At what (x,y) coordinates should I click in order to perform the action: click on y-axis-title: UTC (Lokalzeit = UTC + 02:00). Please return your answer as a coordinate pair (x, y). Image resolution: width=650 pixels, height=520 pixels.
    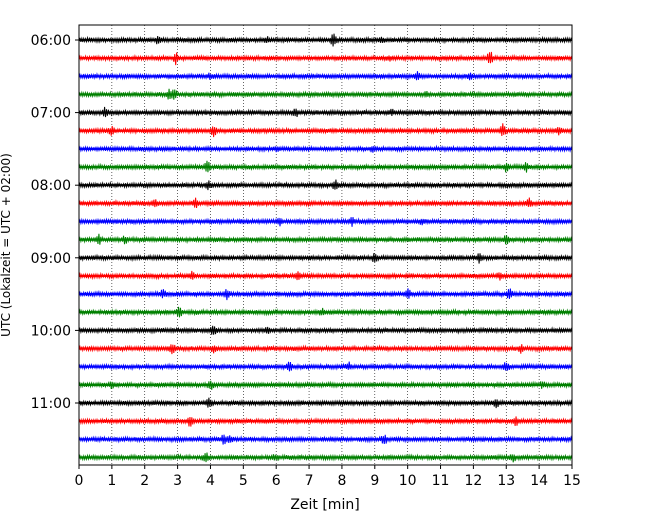
    Looking at the image, I should click on (6, 245).